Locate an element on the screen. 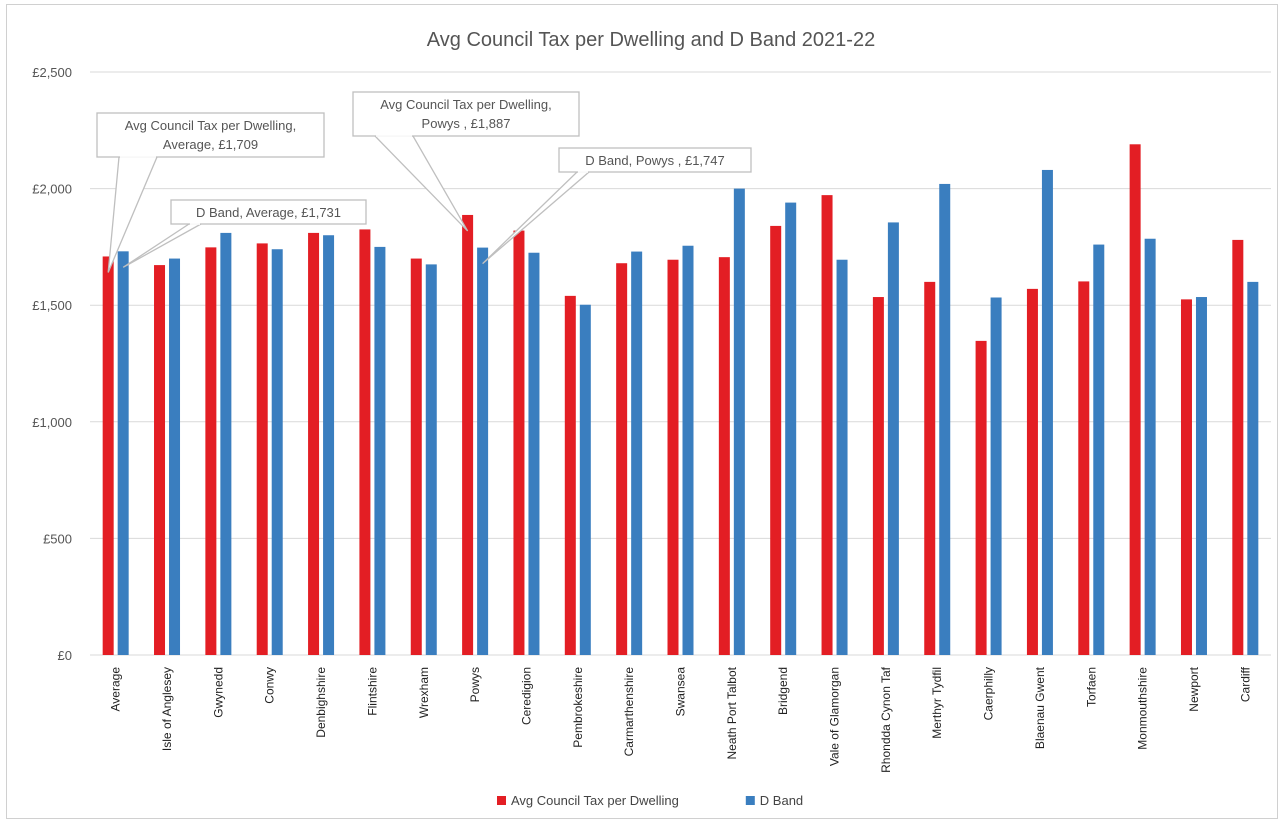 This screenshot has width=1284, height=823. x-tick-label: Cardiff is located at coordinates (1245, 684).